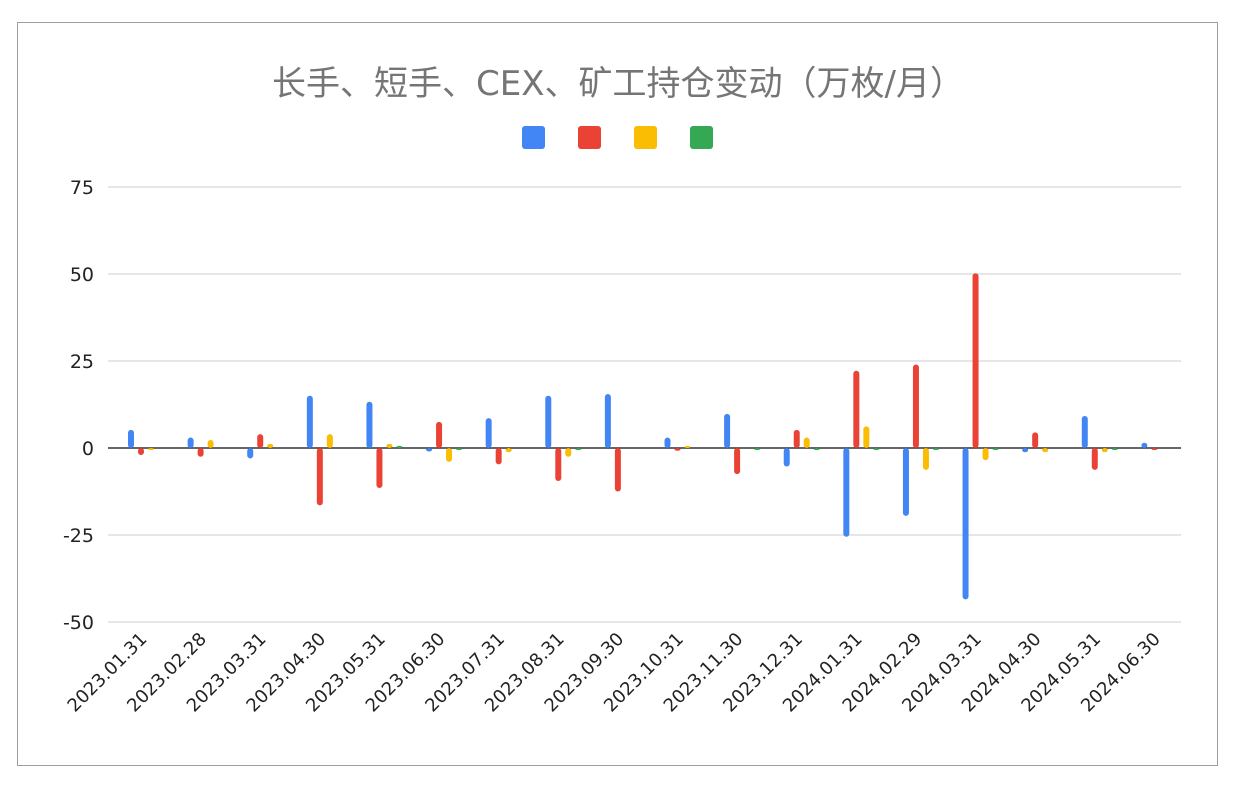 The image size is (1236, 786). What do you see at coordinates (250, 453) in the screenshot?
I see `bar-1-2023.03.31` at bounding box center [250, 453].